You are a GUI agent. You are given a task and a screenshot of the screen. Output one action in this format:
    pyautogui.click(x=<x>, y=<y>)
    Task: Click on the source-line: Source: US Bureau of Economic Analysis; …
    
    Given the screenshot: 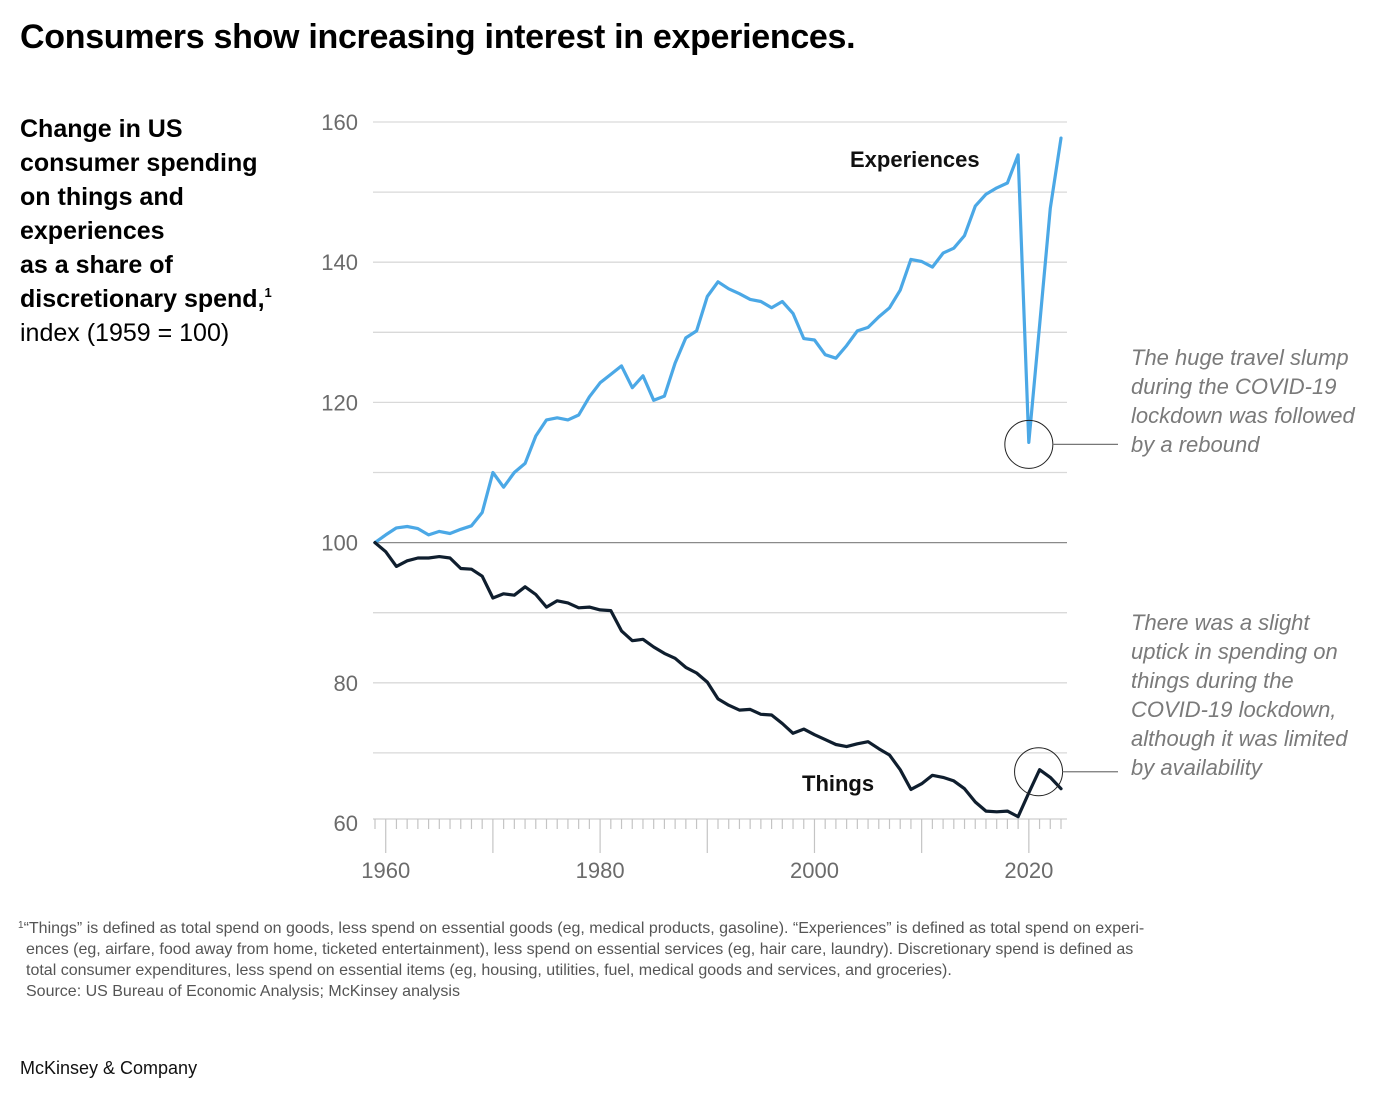 What is the action you would take?
    pyautogui.click(x=243, y=991)
    